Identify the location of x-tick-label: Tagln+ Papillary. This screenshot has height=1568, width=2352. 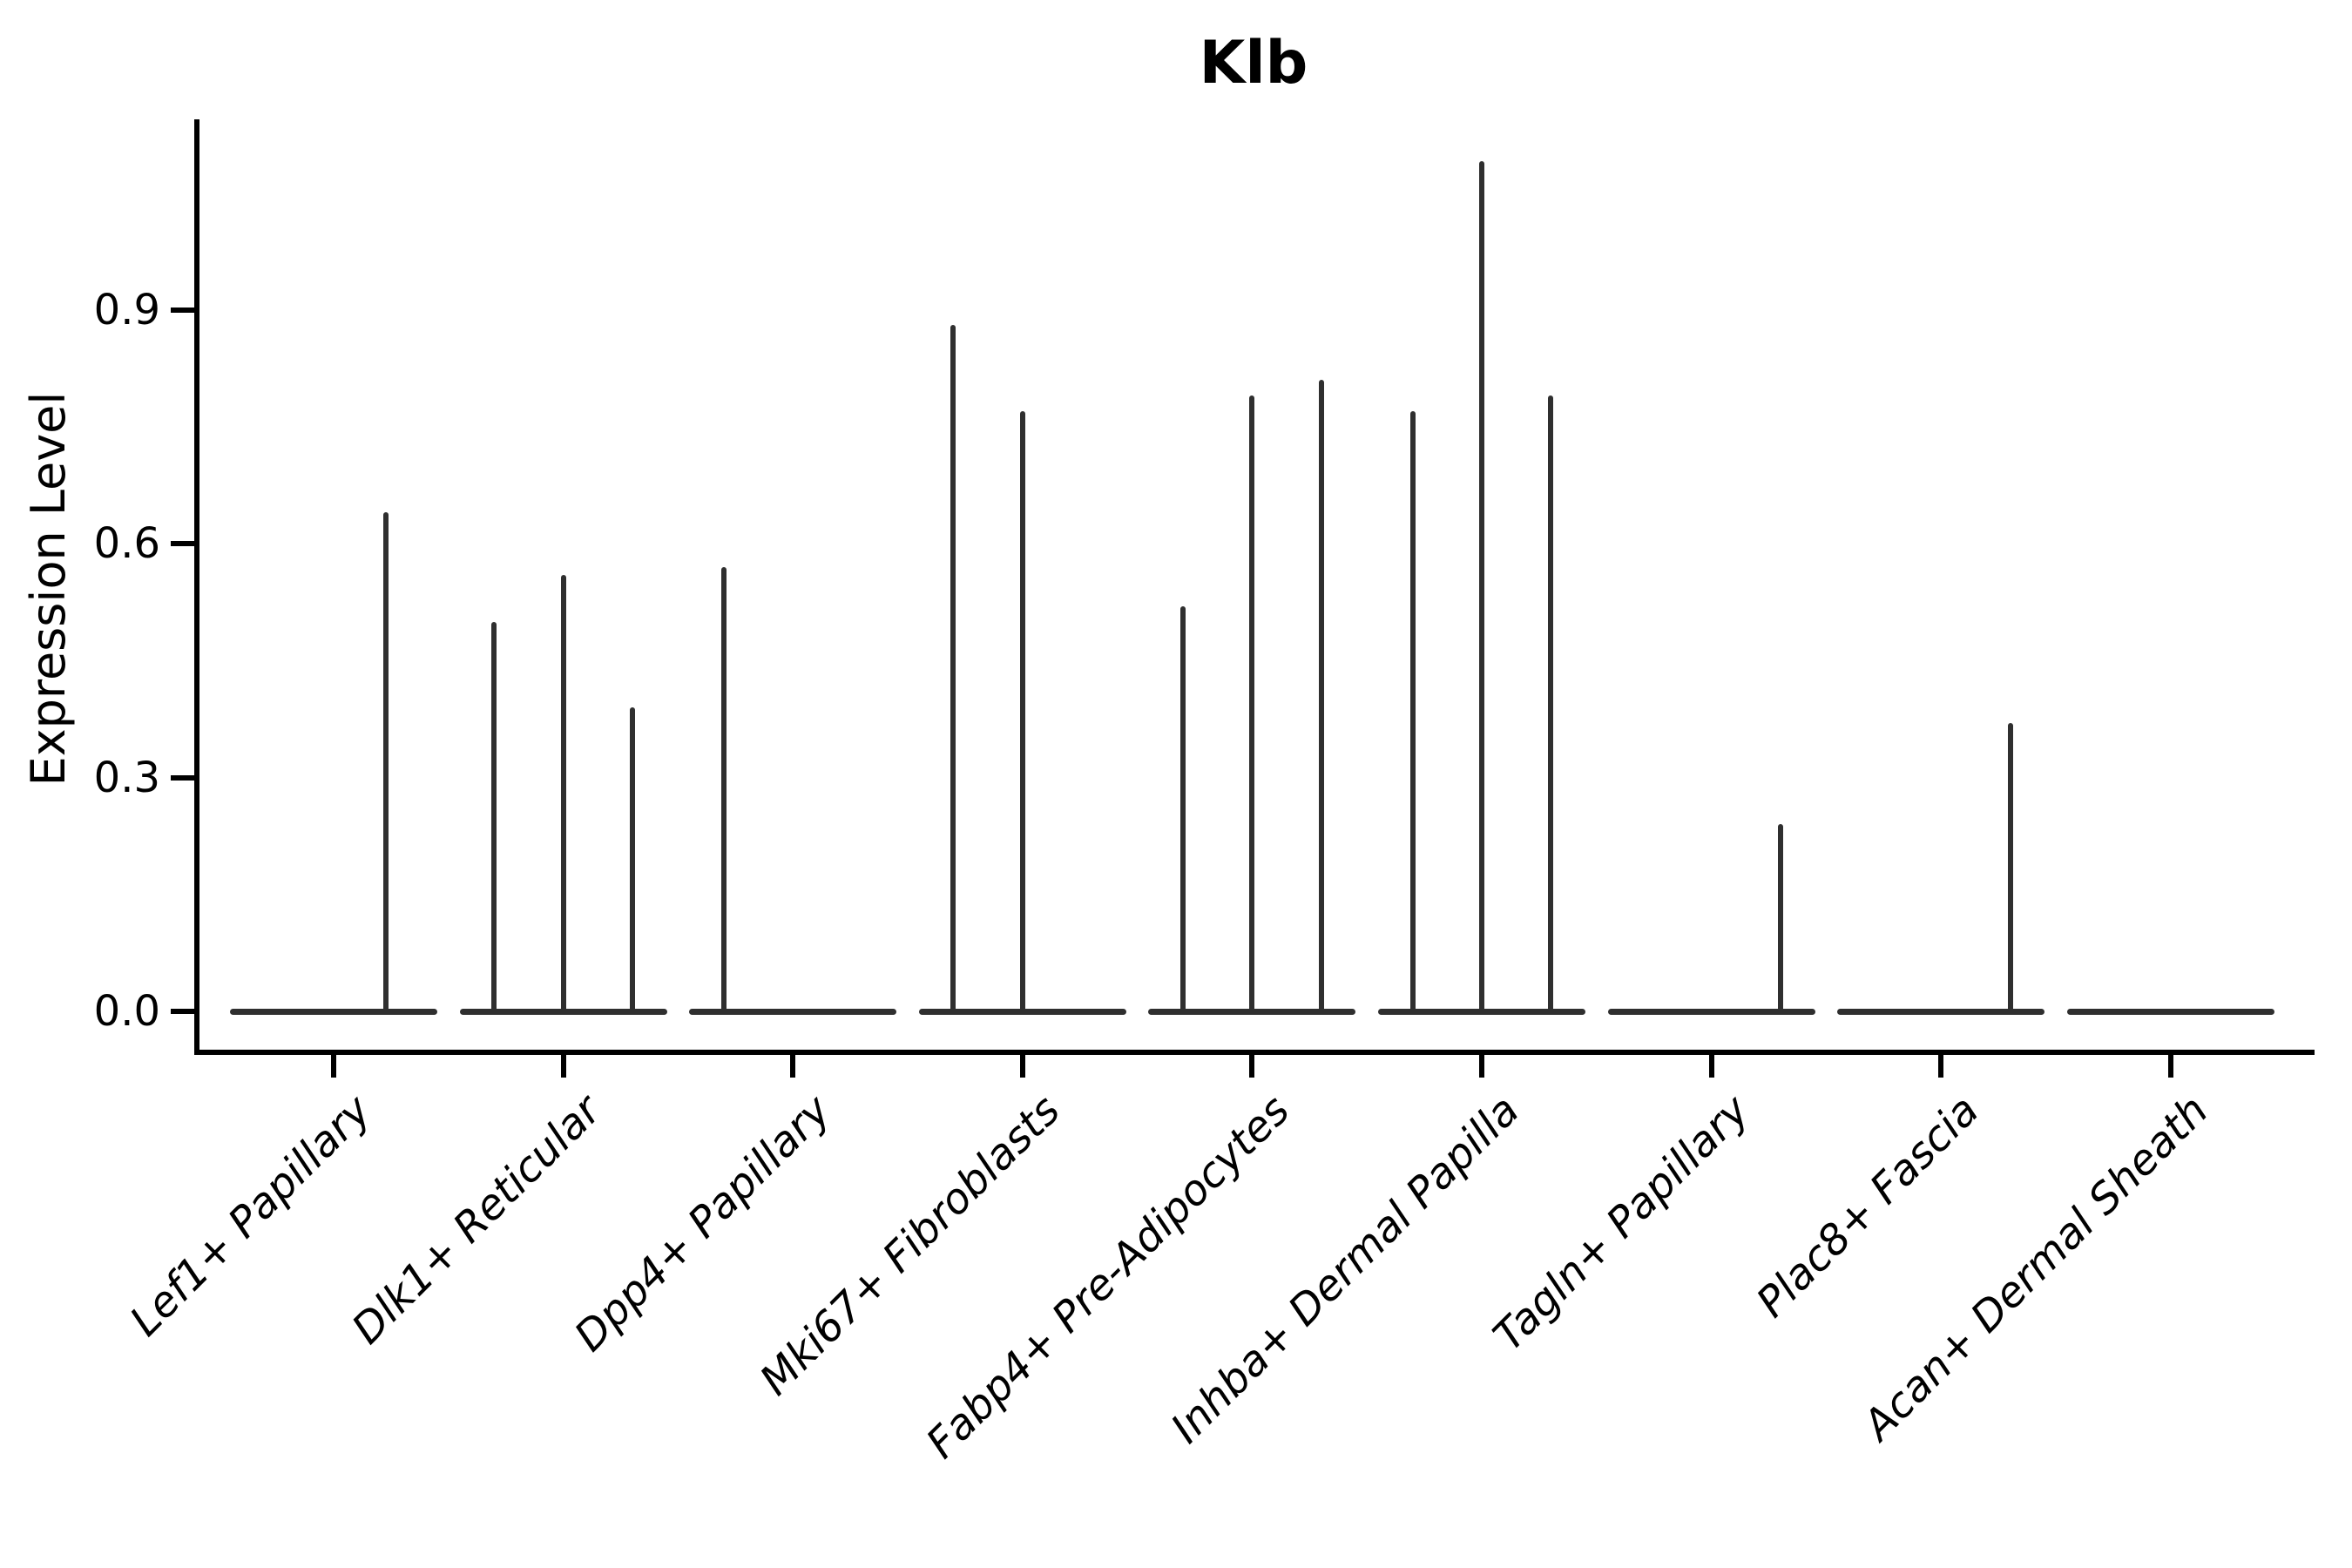
(1621, 1223).